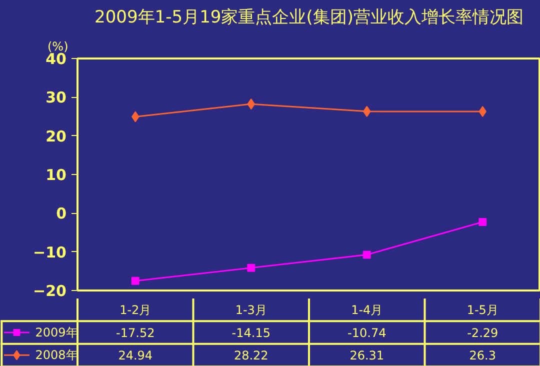 This screenshot has width=540, height=366. I want to click on data-label: -17.52, so click(135, 333).